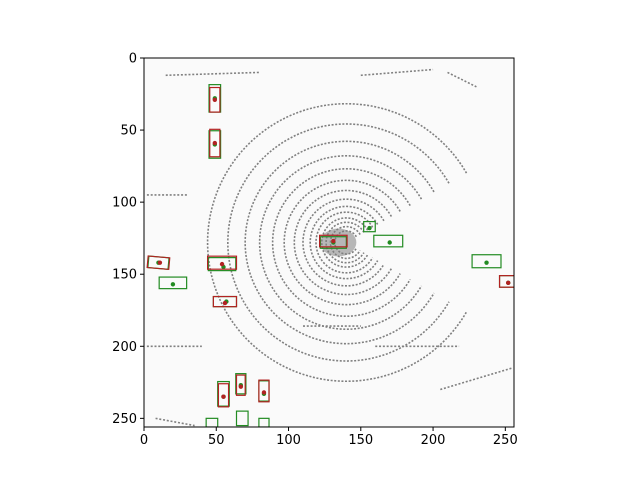 The image size is (640, 480). Describe the element at coordinates (360, 440) in the screenshot. I see `x-tick-label: 150` at that location.